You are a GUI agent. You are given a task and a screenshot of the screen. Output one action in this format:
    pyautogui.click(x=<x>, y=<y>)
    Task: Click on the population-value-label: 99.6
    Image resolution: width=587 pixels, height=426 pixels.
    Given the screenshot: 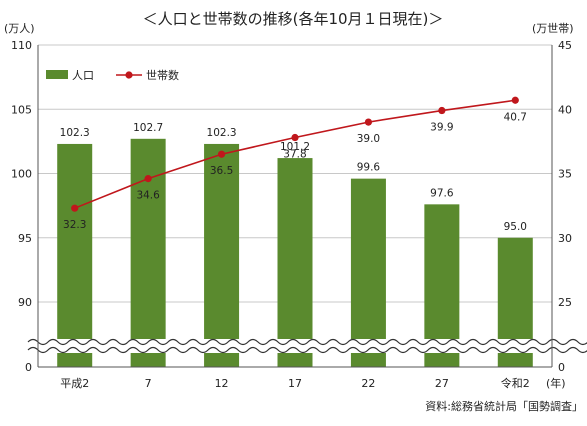 What is the action you would take?
    pyautogui.click(x=369, y=168)
    